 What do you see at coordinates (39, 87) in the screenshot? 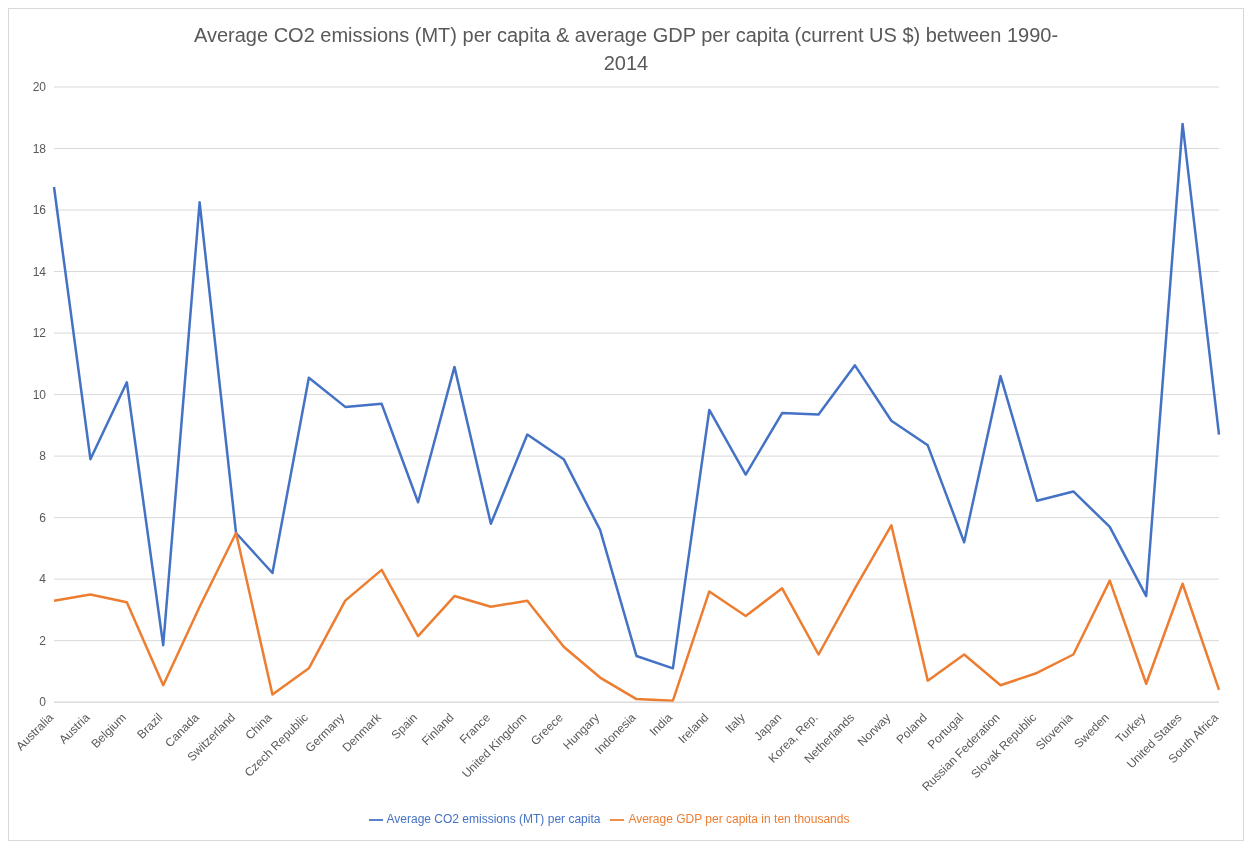
I see `y-tick-label: 20` at bounding box center [39, 87].